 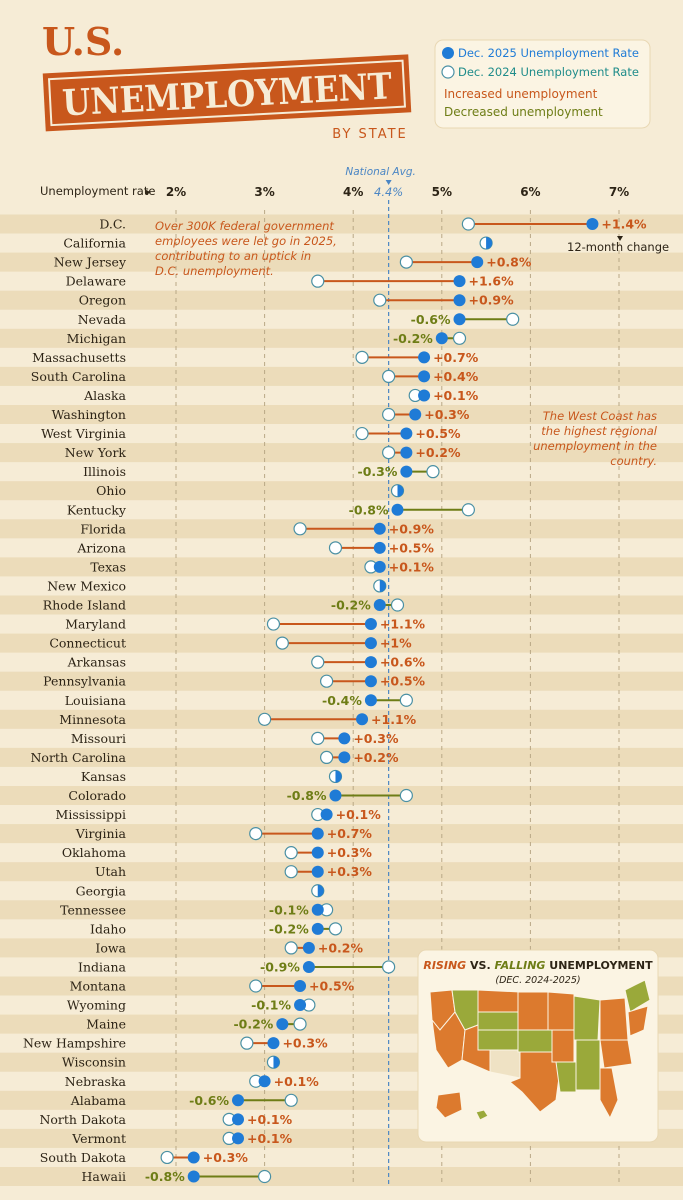 What do you see at coordinates (257, 528) in the screenshot?
I see `state-row: Florida +0.9%` at bounding box center [257, 528].